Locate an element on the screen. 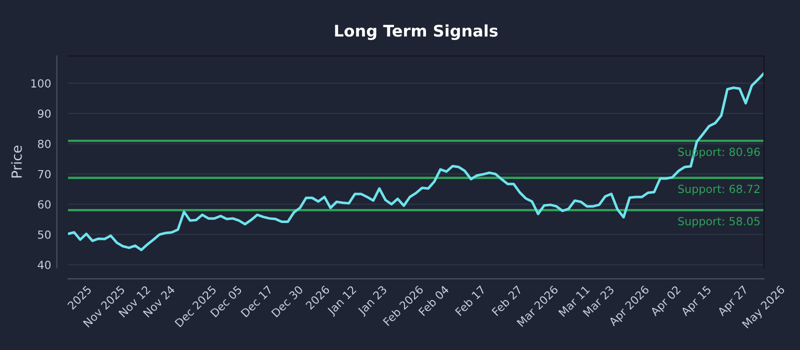 The height and width of the screenshot is (350, 800). y-tick-label: 60 is located at coordinates (44, 204).